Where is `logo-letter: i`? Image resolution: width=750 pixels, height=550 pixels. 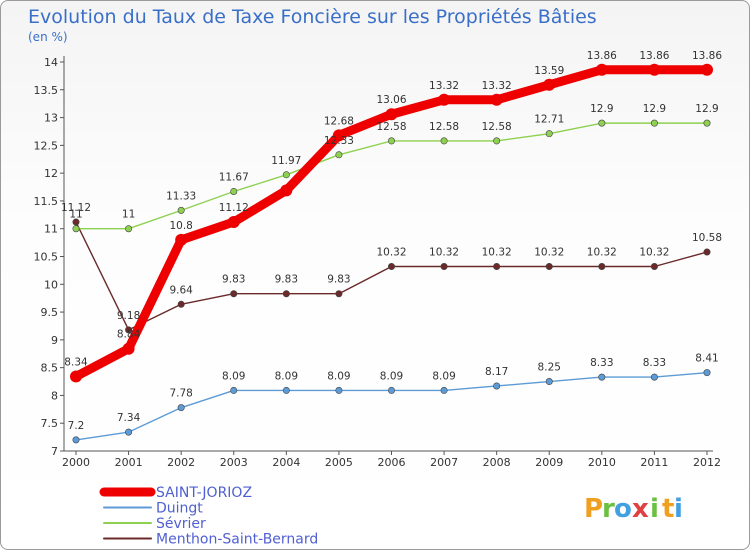 logo-letter: i is located at coordinates (678, 509).